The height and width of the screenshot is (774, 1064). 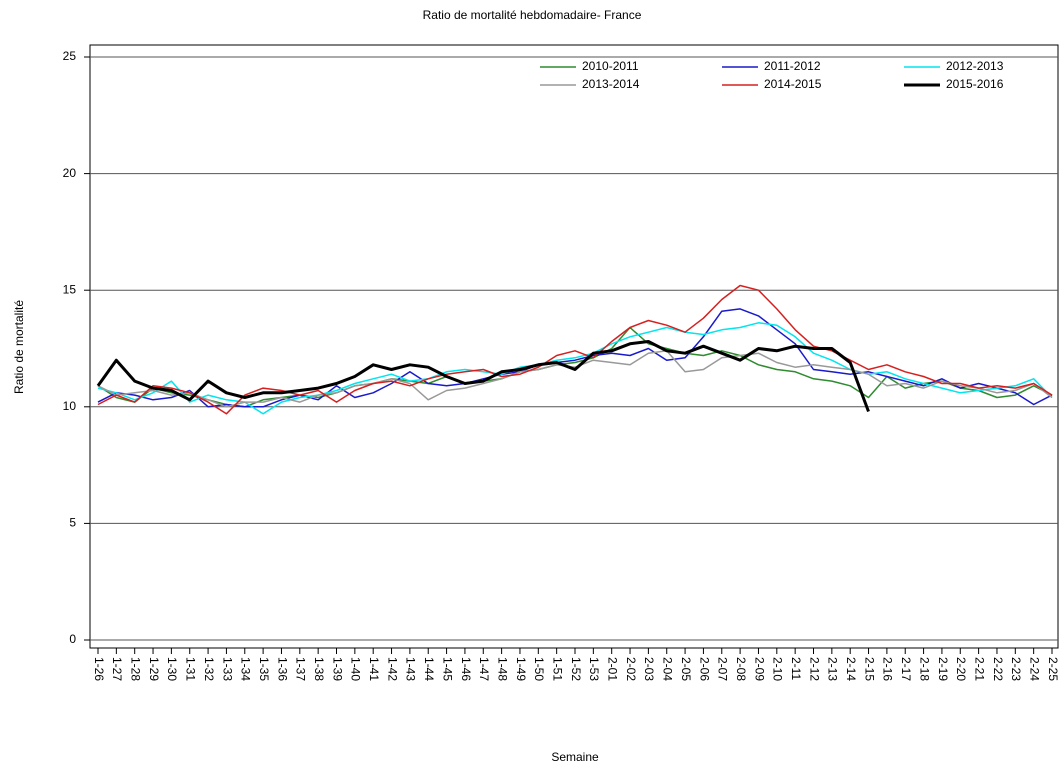 I want to click on x-tick-label: 1-41, so click(x=374, y=669).